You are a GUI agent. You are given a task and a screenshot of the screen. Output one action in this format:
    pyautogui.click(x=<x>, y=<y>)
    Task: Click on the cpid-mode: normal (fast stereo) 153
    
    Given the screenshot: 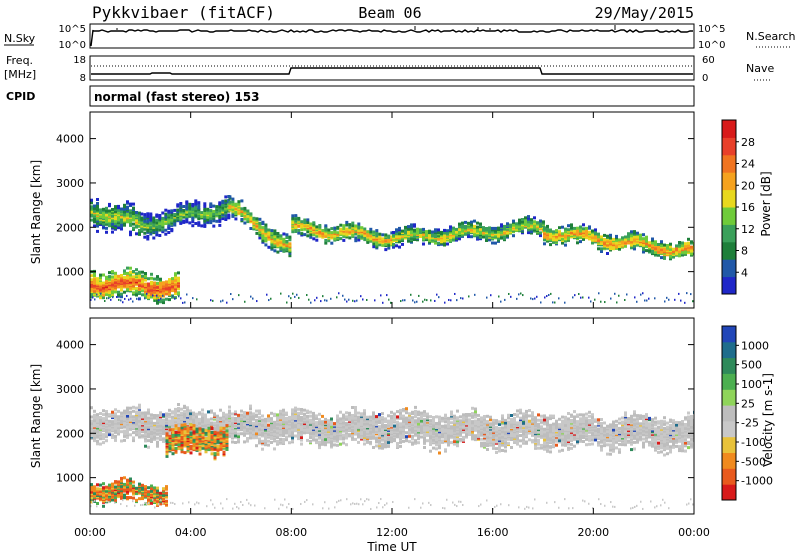 What is the action you would take?
    pyautogui.click(x=177, y=97)
    